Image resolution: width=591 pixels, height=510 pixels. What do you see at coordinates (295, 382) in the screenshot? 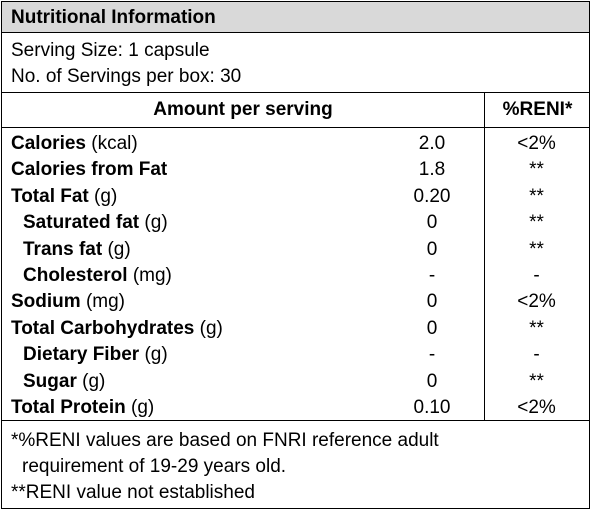
I see `nutrient-row: Sugar (g) 0 **` at bounding box center [295, 382].